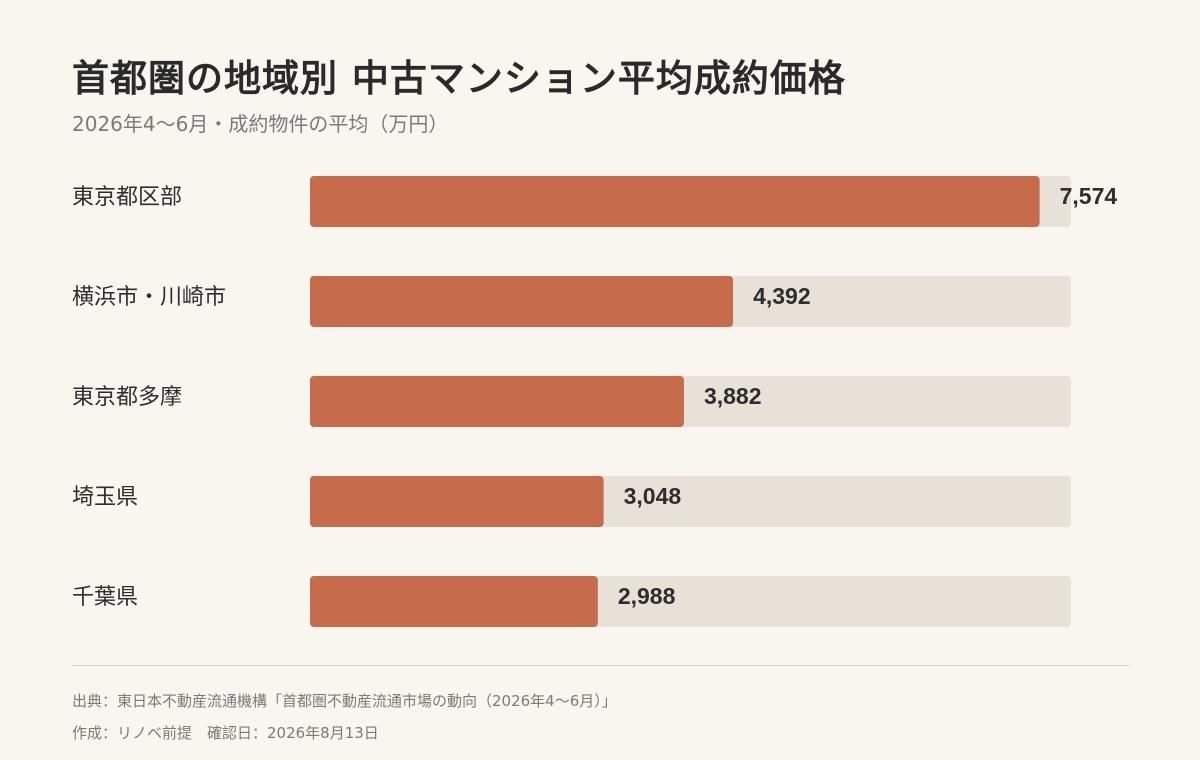 Image resolution: width=1200 pixels, height=760 pixels. Describe the element at coordinates (653, 496) in the screenshot. I see `value-label: 3,048` at that location.